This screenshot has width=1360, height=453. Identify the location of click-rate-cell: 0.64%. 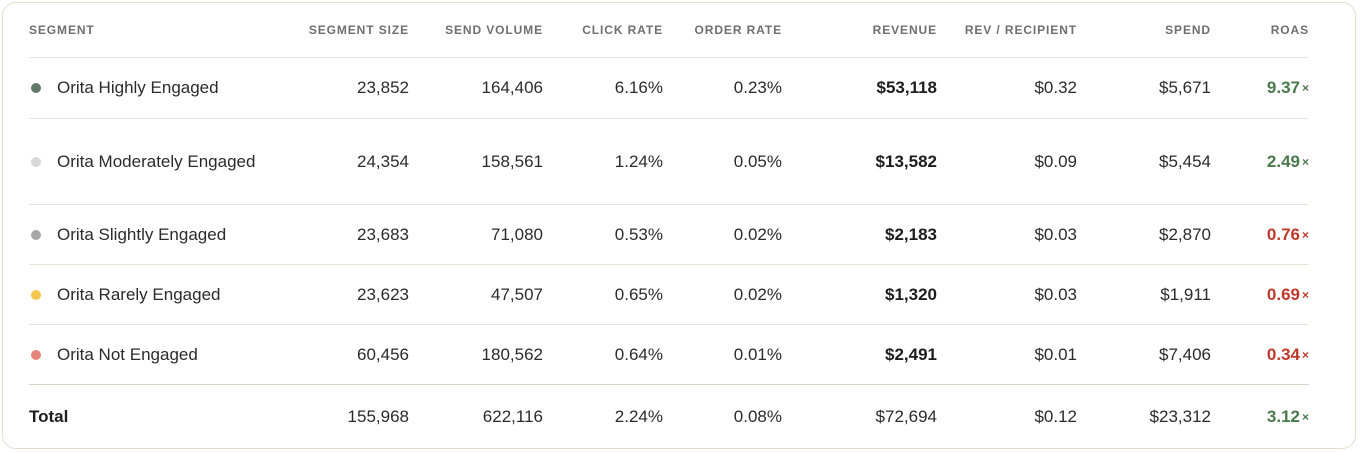
(603, 355).